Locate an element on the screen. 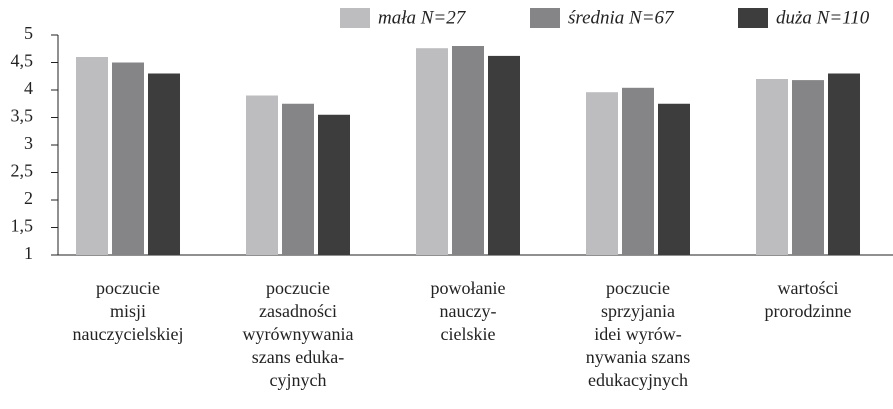 The image size is (893, 409). x-tick-label: powołanie is located at coordinates (468, 288).